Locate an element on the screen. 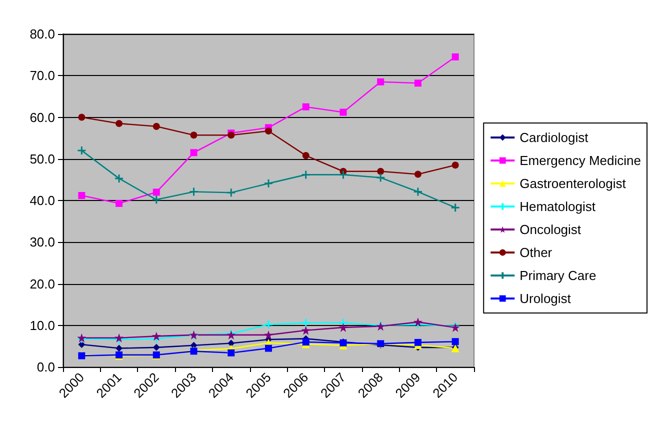 The height and width of the screenshot is (436, 655). legend-label: Urologist is located at coordinates (546, 298).